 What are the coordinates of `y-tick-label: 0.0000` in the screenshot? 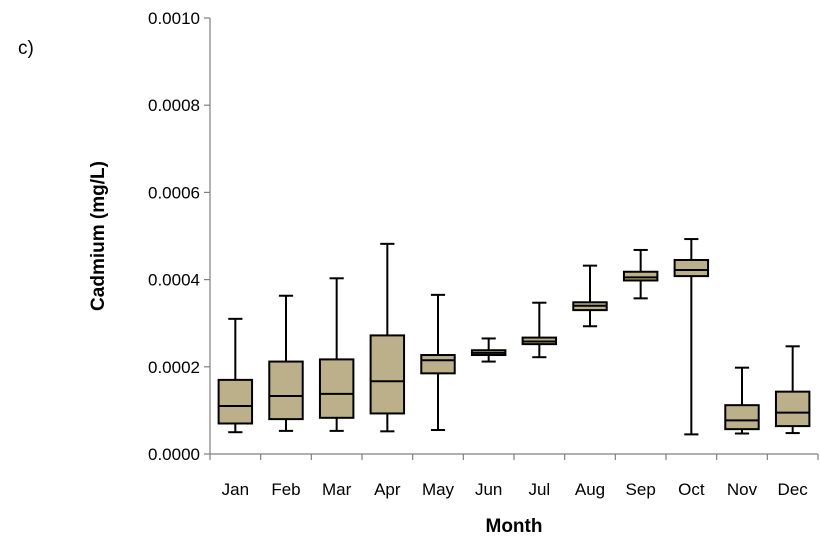 It's located at (174, 454).